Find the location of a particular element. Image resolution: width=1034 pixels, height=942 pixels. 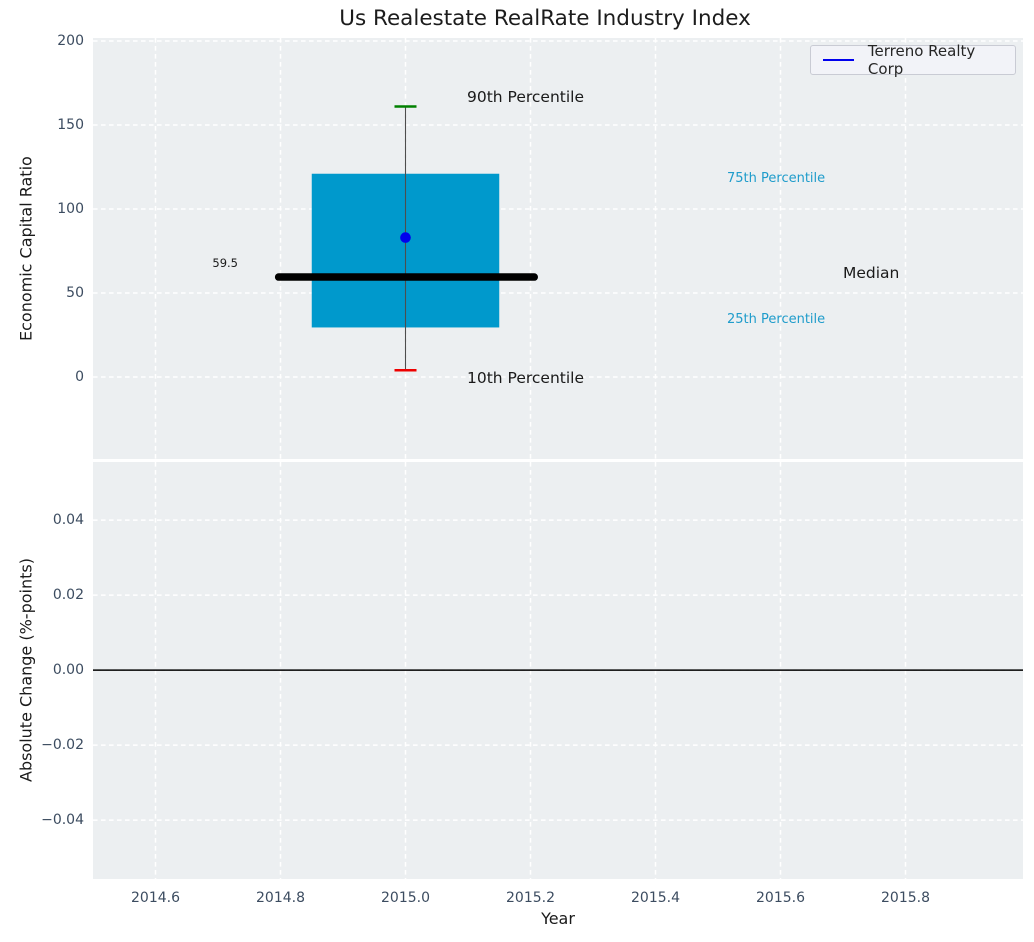

annotation-10th-percentile: 10th Percentile is located at coordinates (526, 378).